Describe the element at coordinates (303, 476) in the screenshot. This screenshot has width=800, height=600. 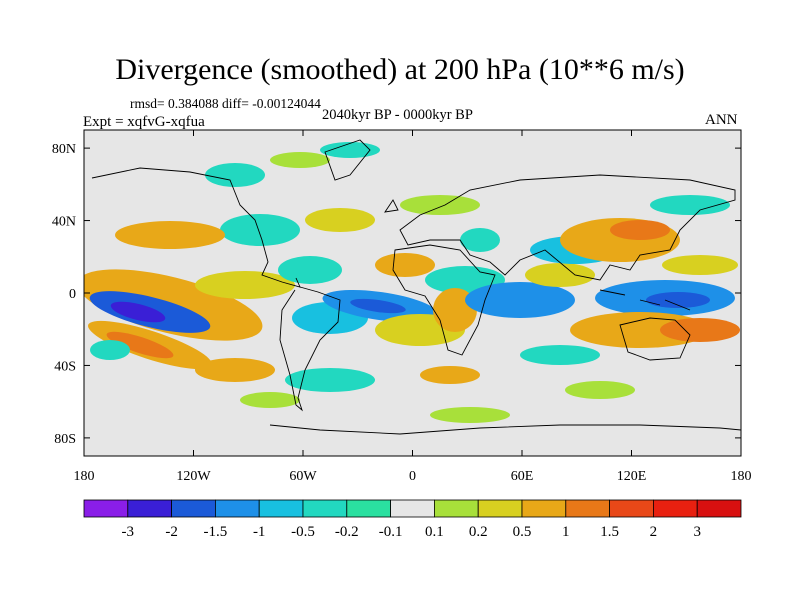
I see `x-tick-label: 60W` at that location.